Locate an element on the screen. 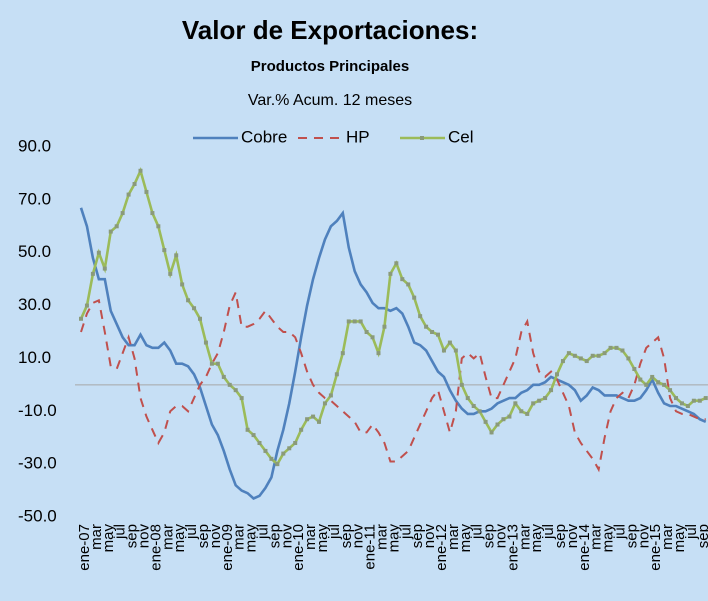  legend-label: Cobre is located at coordinates (264, 136).